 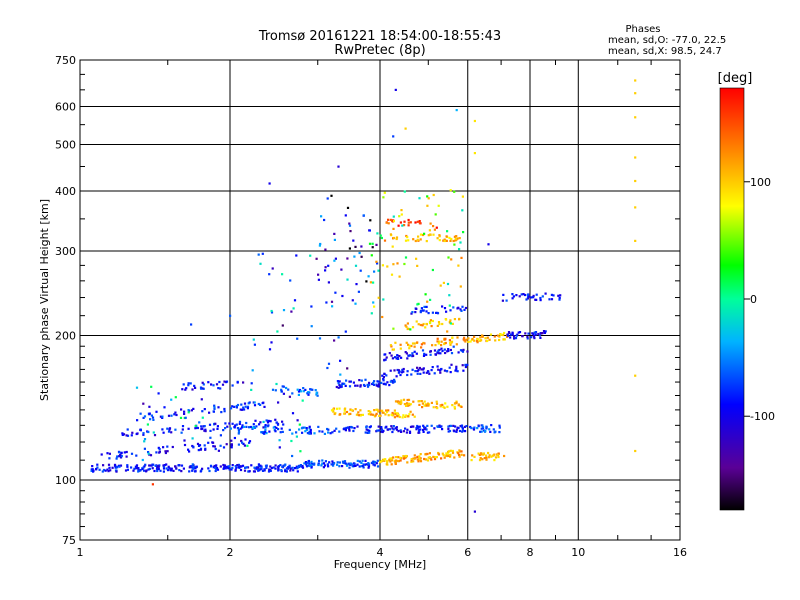 I want to click on chart-title: Tromsø 20161221 18:54:00-18:55:43, so click(x=379, y=36).